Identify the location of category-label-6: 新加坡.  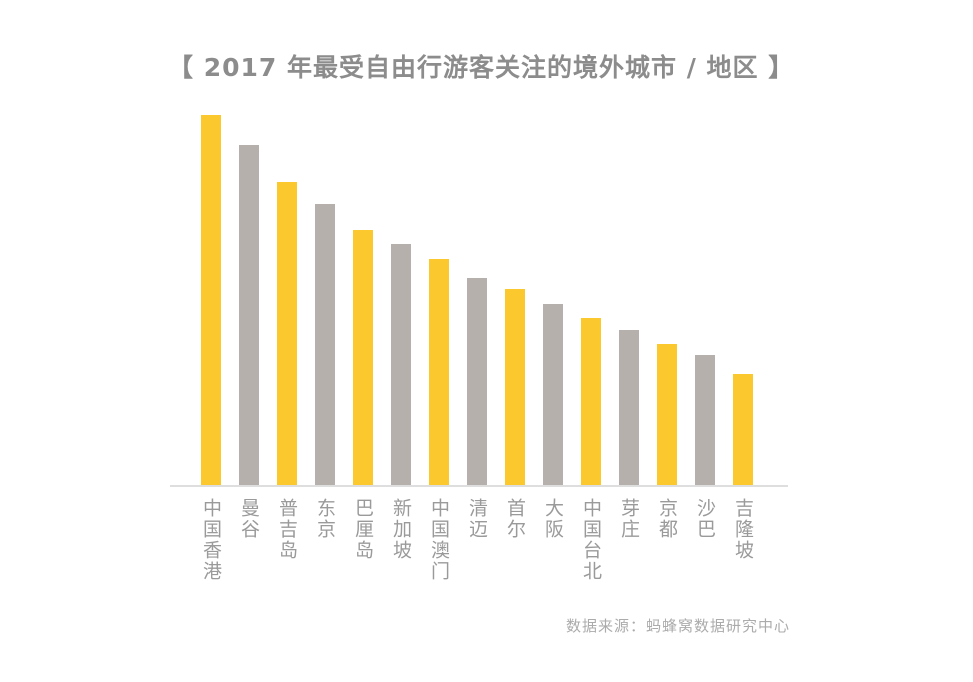
(401, 529).